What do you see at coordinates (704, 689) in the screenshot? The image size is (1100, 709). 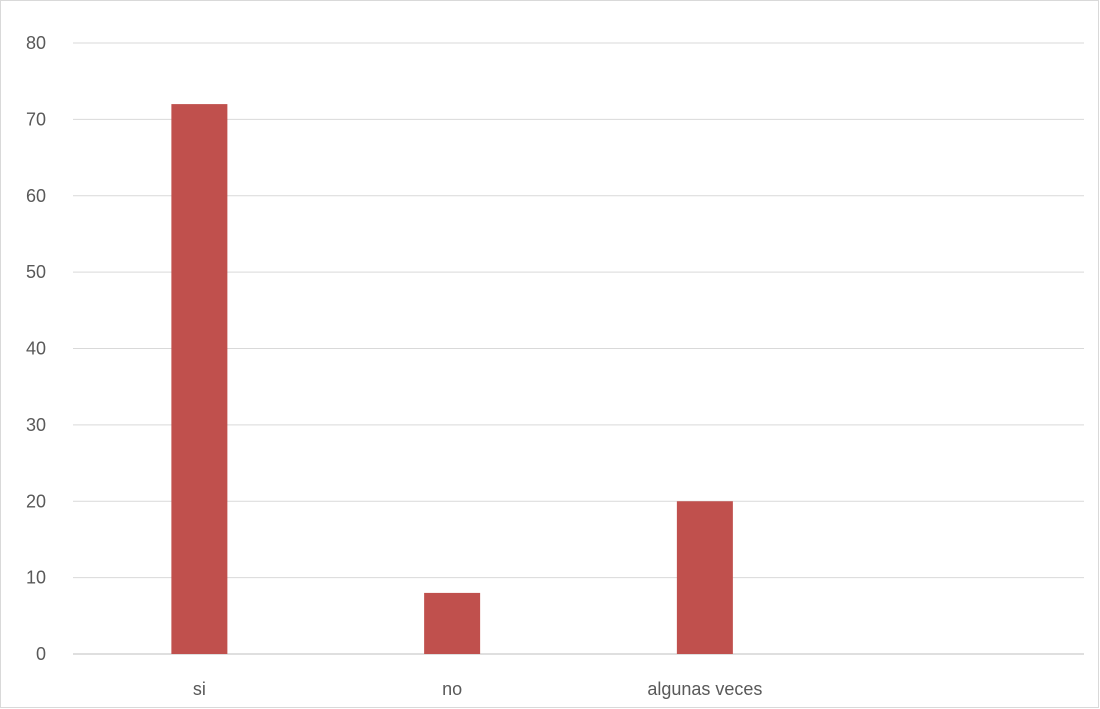 I see `x-tick-label: algunas veces` at bounding box center [704, 689].